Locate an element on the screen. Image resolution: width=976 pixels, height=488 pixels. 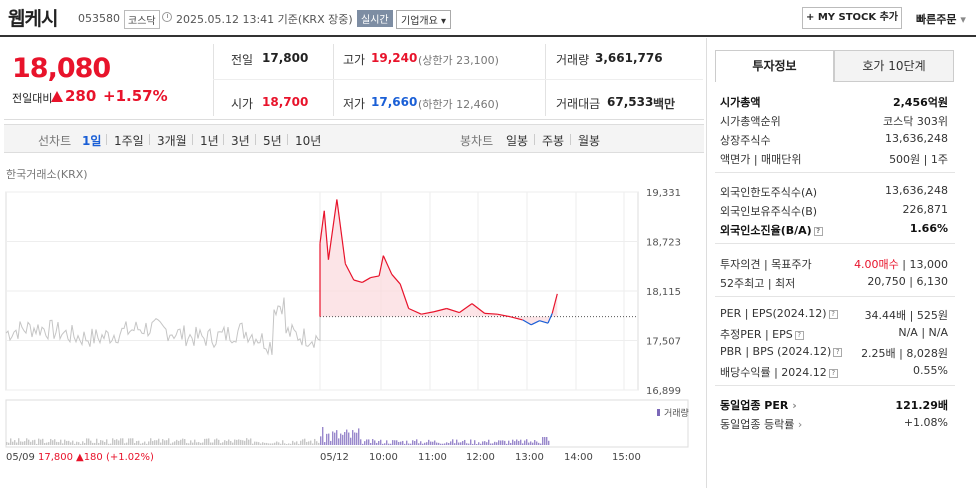
volume-frame is located at coordinates (347, 423).